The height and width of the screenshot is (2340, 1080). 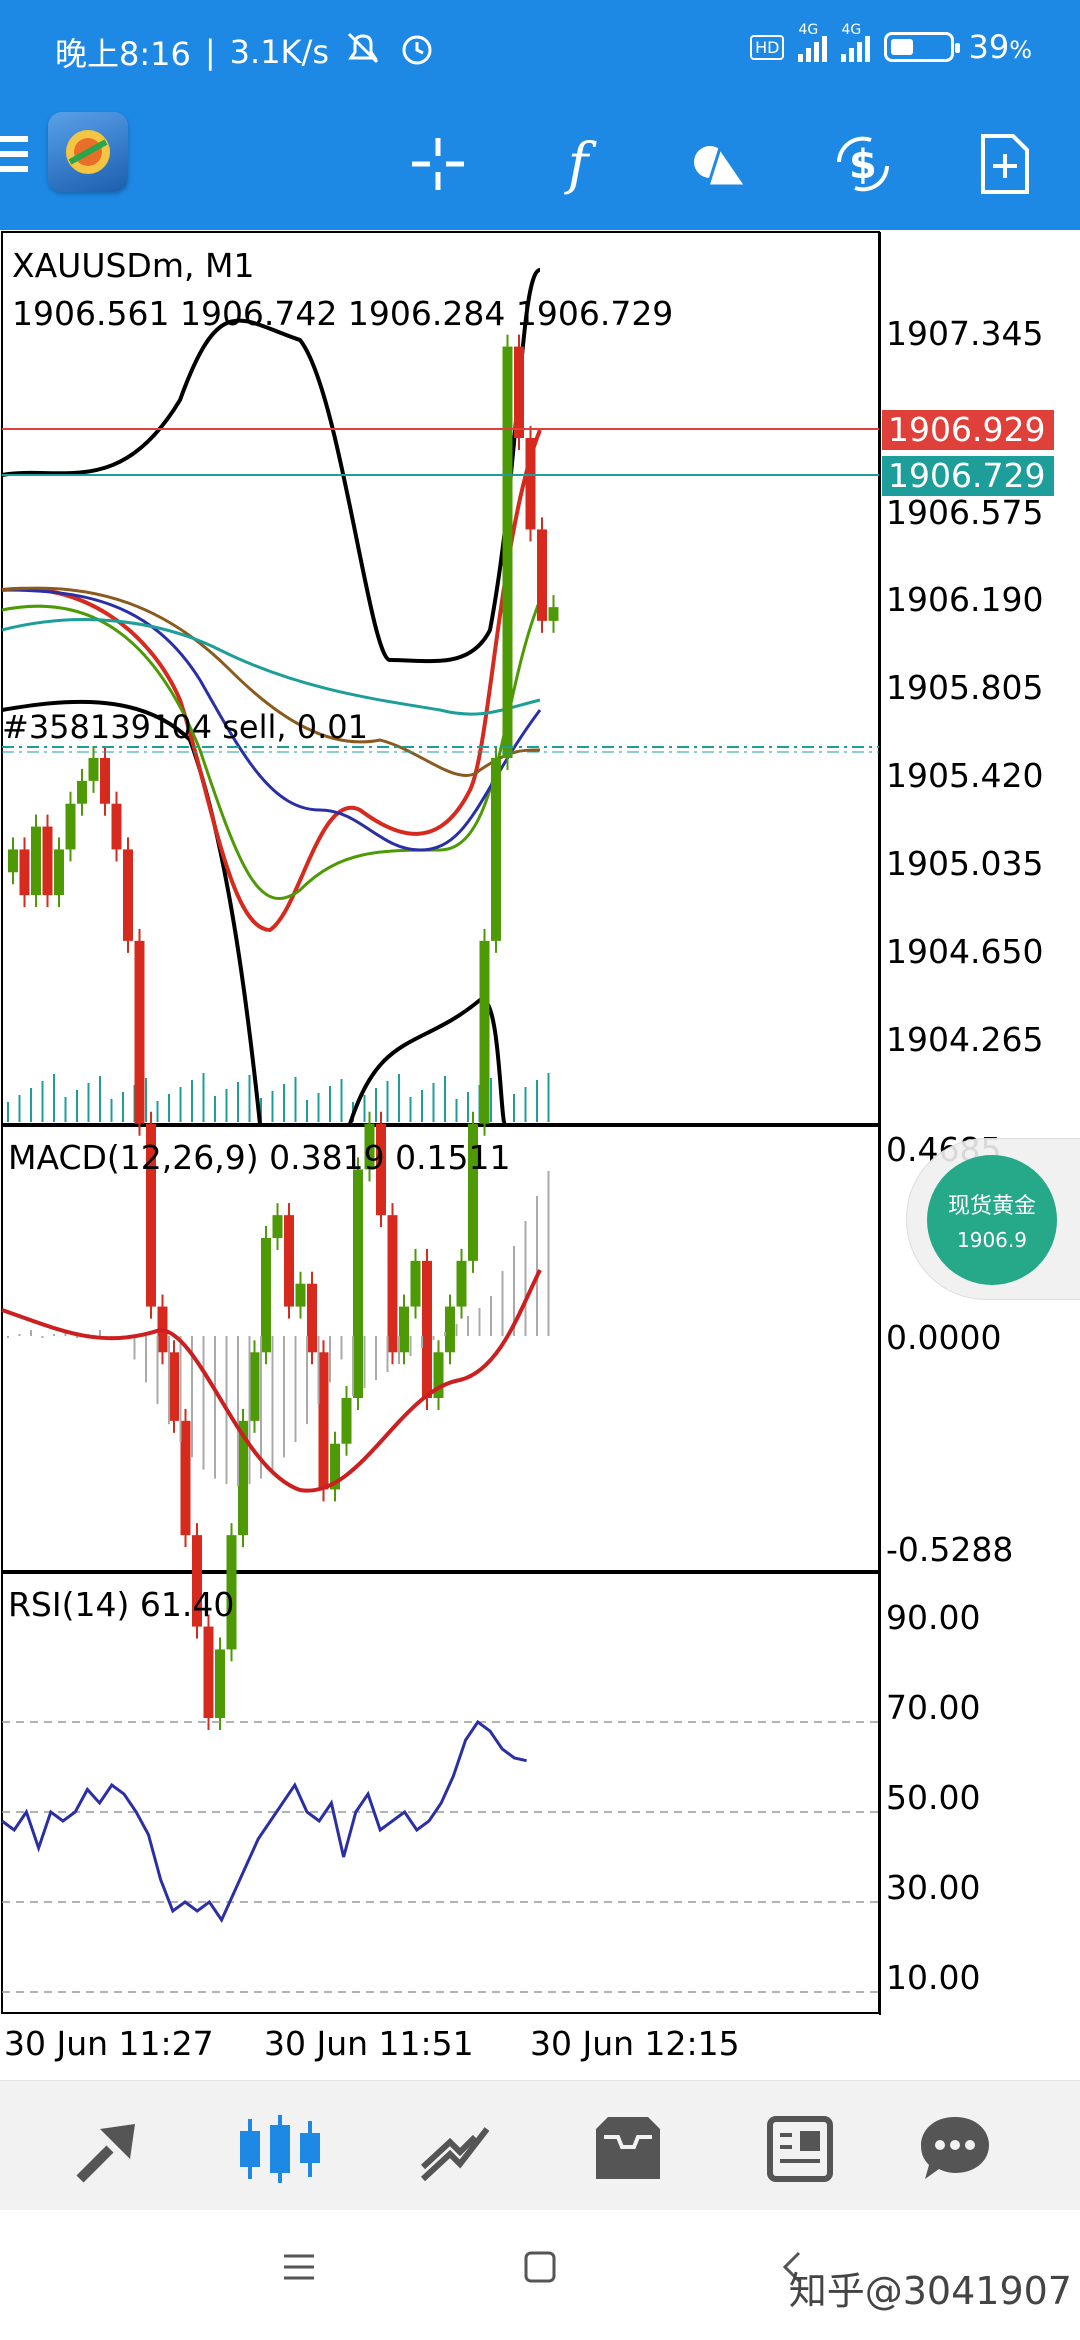 What do you see at coordinates (965, 1039) in the screenshot?
I see `price-tick: 1904.265` at bounding box center [965, 1039].